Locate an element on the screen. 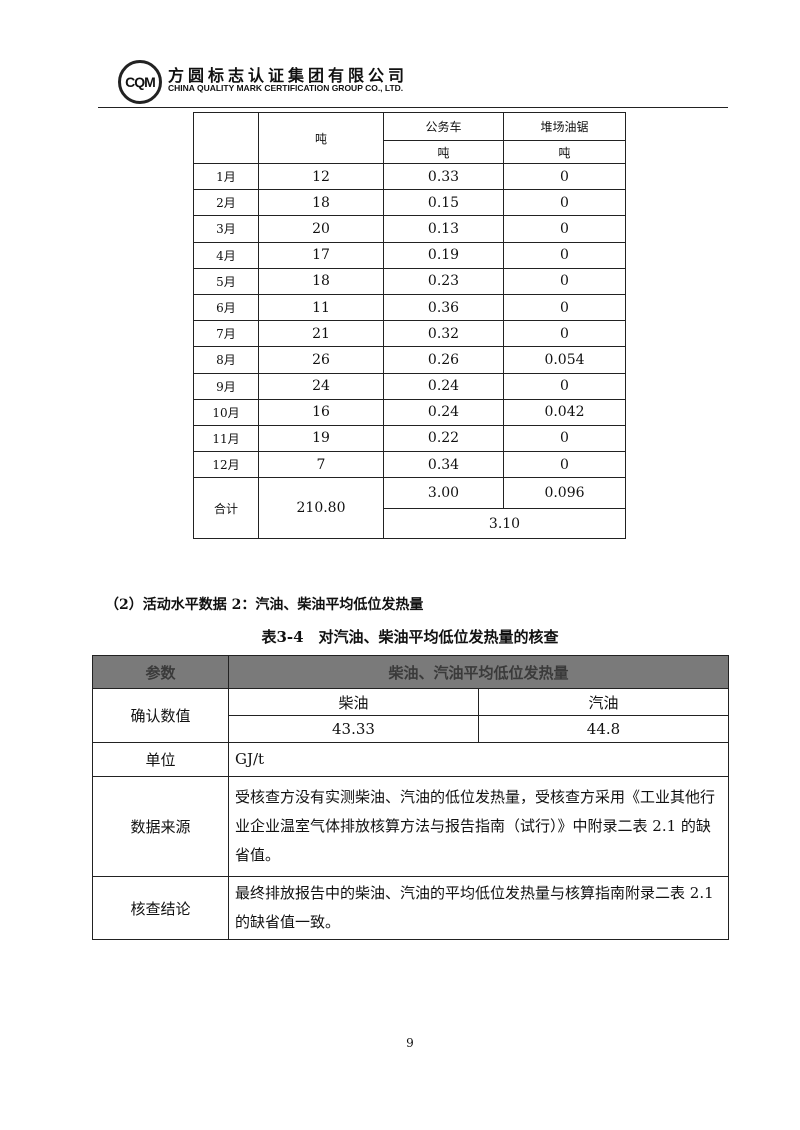 The image size is (800, 1130). month-cell: 3月 is located at coordinates (226, 229).